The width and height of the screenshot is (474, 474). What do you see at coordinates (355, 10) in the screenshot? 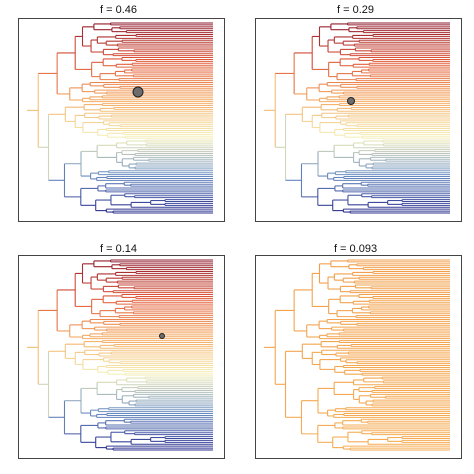
I see `panel-title: f = 0.29` at bounding box center [355, 10].